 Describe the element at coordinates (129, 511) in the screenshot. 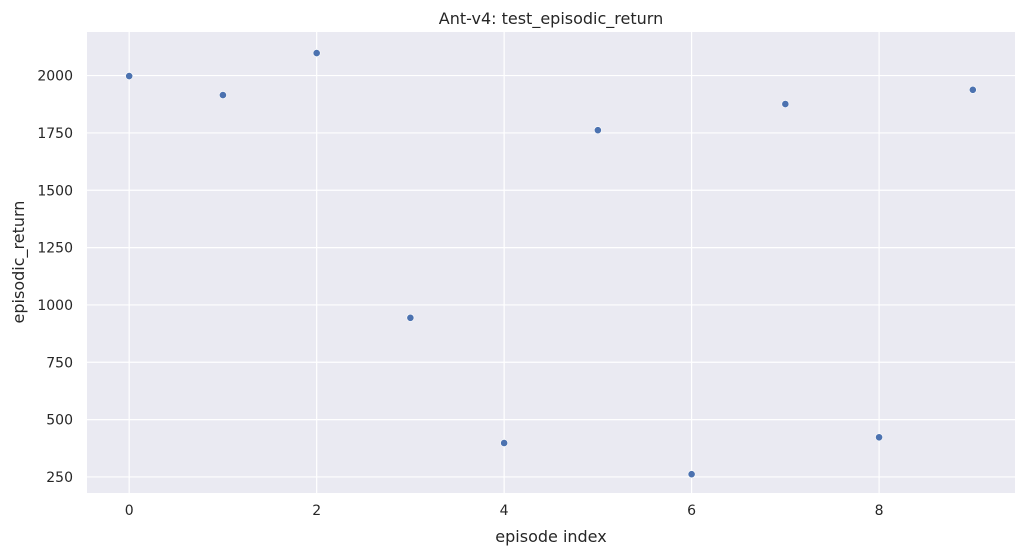

I see `x-tick-label: 0` at that location.